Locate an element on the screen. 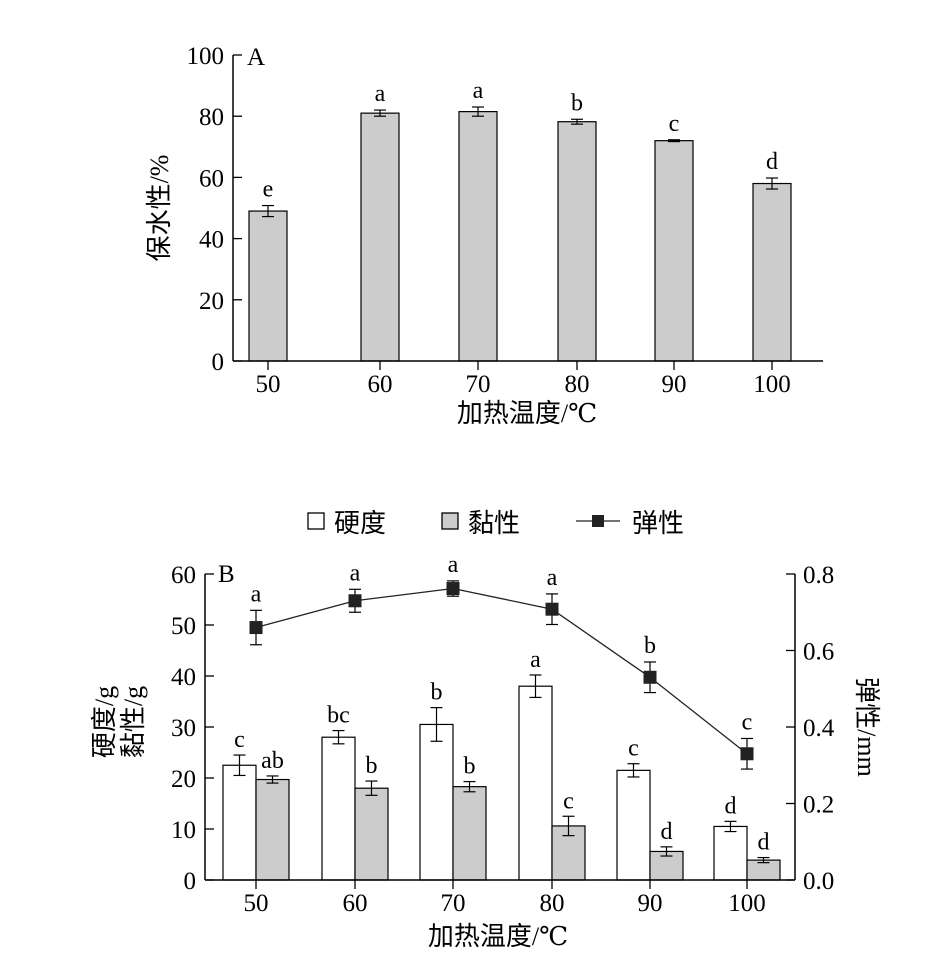 The image size is (949, 962). panel-a-significance-labels: e a a b c d is located at coordinates (520, 140).